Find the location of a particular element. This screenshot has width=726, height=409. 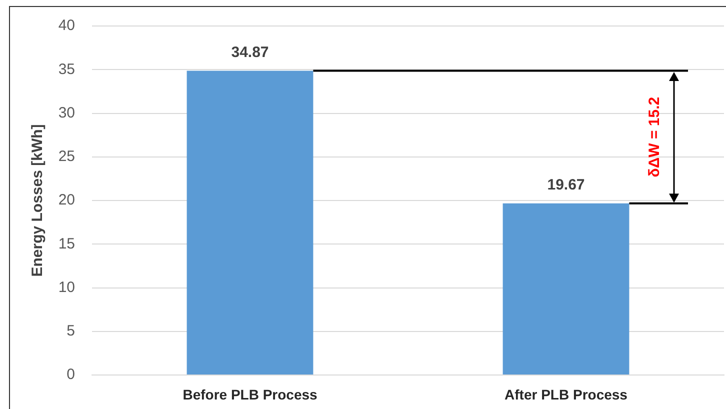

annotation: δΔW = 15.2 is located at coordinates (655, 137).